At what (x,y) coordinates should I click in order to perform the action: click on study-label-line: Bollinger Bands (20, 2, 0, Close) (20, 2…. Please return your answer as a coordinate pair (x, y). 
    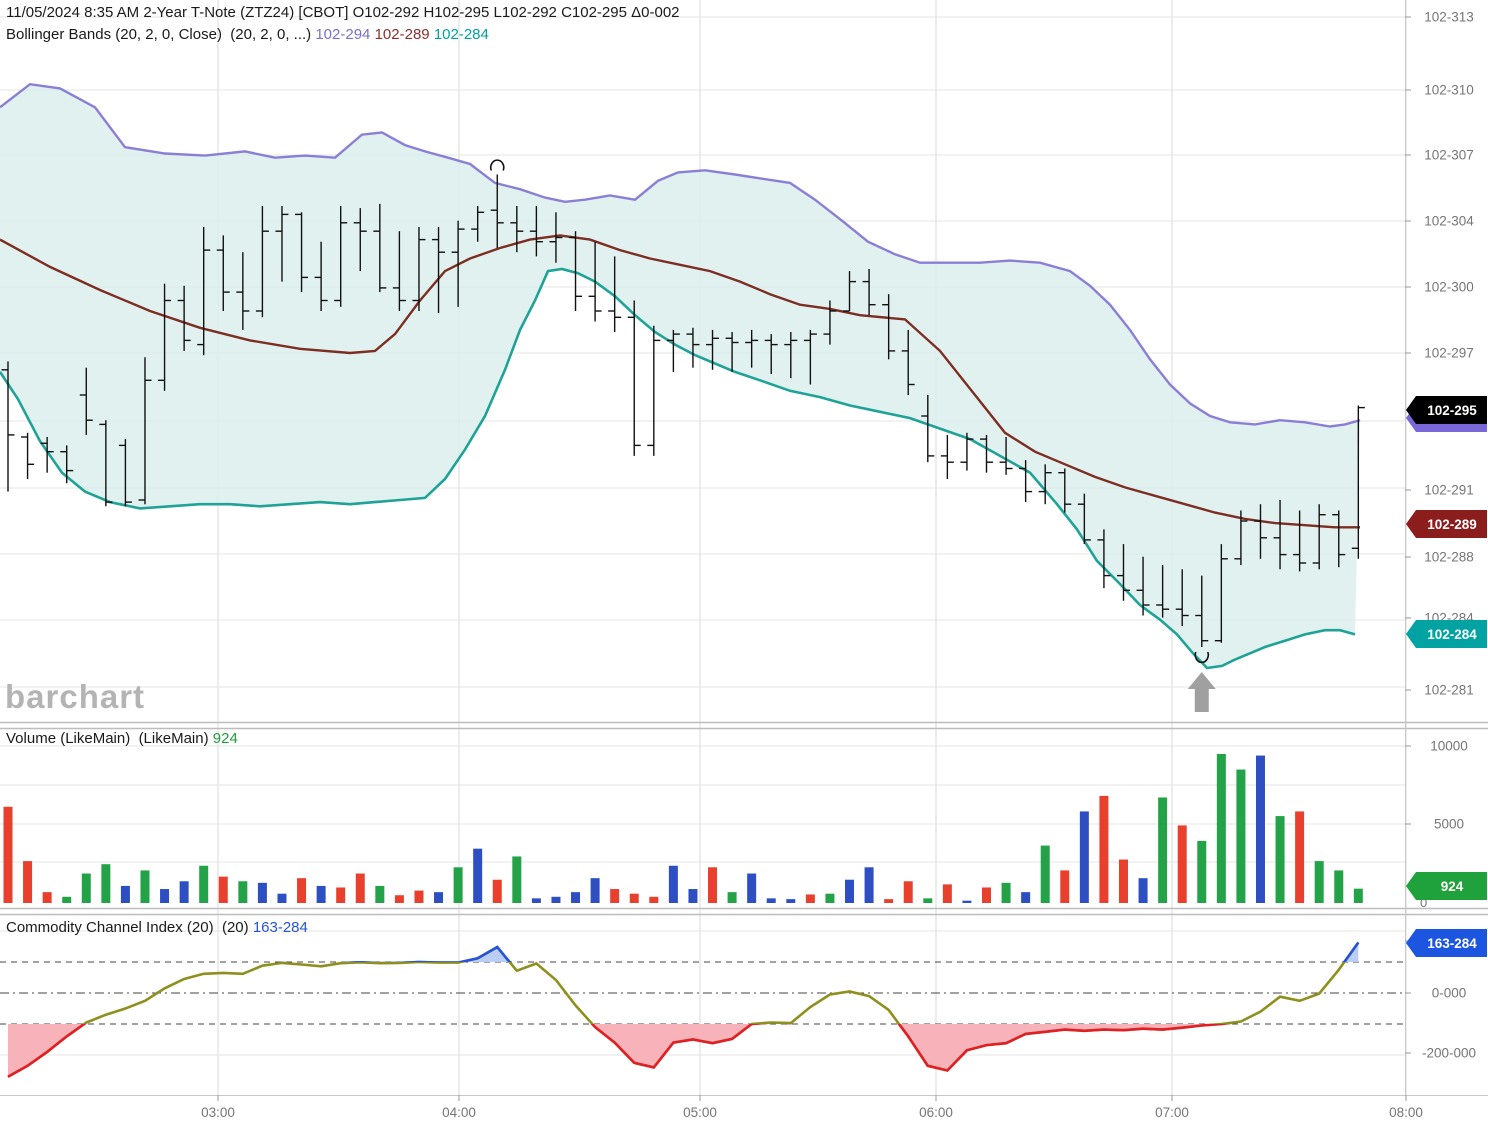
    Looking at the image, I should click on (247, 34).